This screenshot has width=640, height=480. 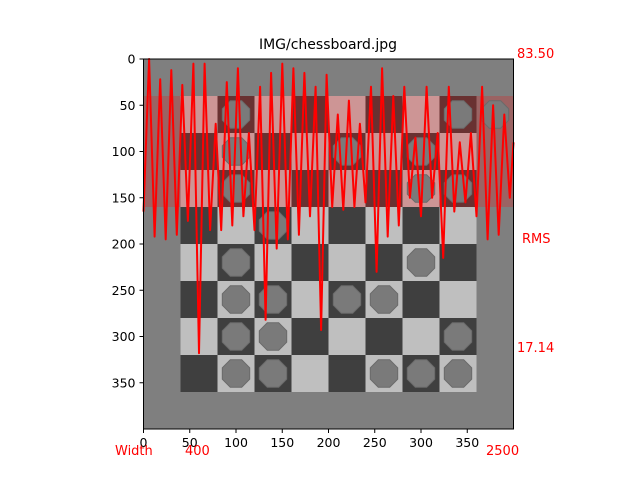 What do you see at coordinates (502, 451) in the screenshot?
I see `bottom-right-label: 2500` at bounding box center [502, 451].